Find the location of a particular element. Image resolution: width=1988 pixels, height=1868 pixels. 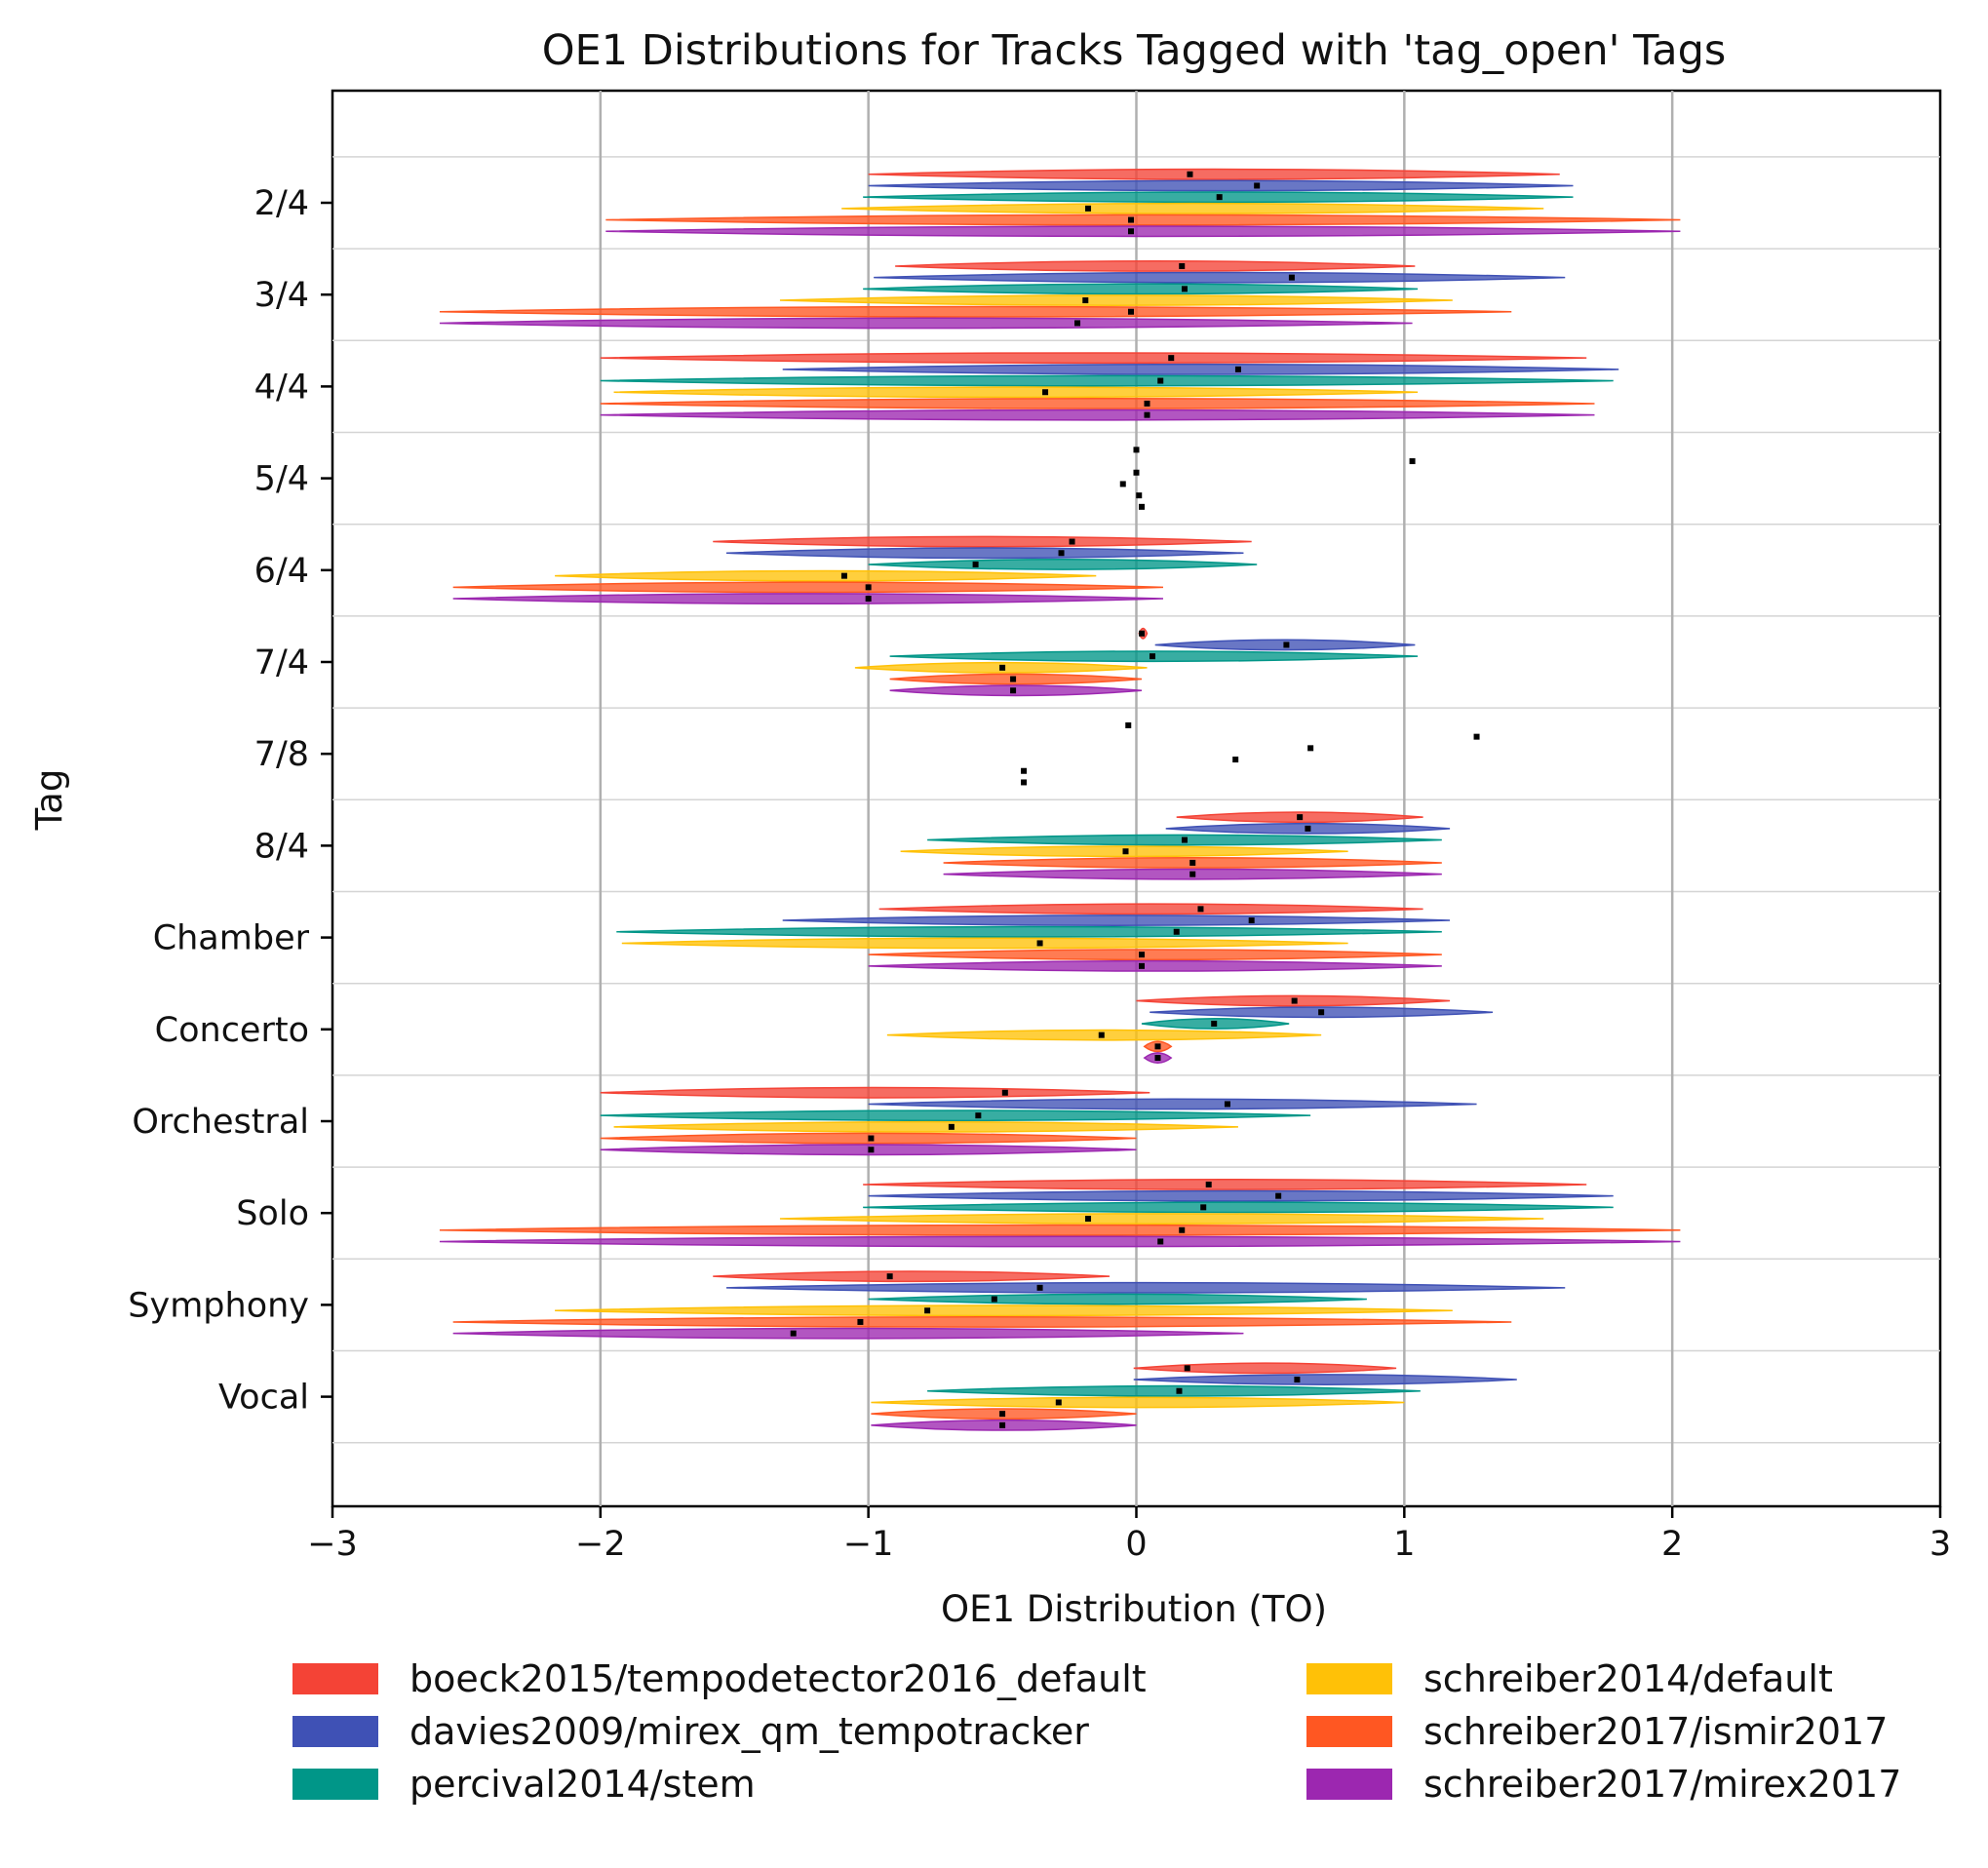

y-tick-label: 3/4 is located at coordinates (281, 295).